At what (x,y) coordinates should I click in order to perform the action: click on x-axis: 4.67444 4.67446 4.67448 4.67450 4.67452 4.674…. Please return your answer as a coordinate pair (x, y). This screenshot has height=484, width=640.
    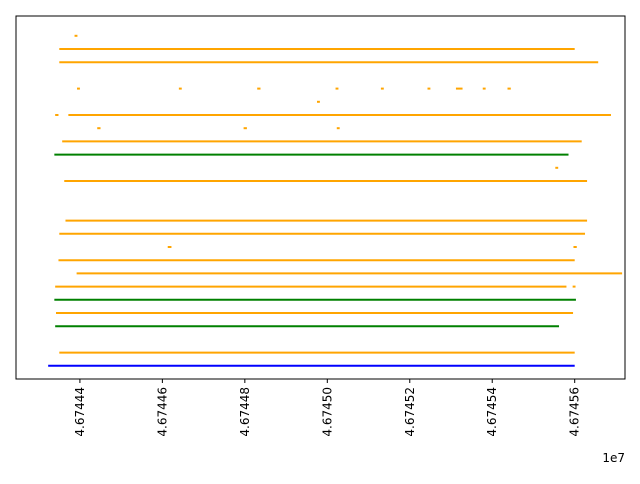
    Looking at the image, I should click on (327, 408).